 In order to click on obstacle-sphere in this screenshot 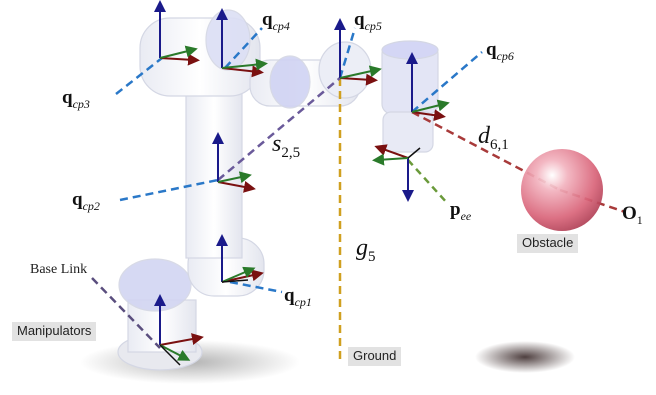, I will do `click(562, 190)`.